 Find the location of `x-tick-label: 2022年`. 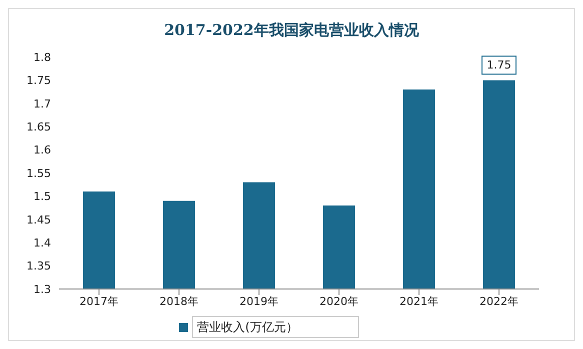

x-tick-label: 2022年 is located at coordinates (499, 301).